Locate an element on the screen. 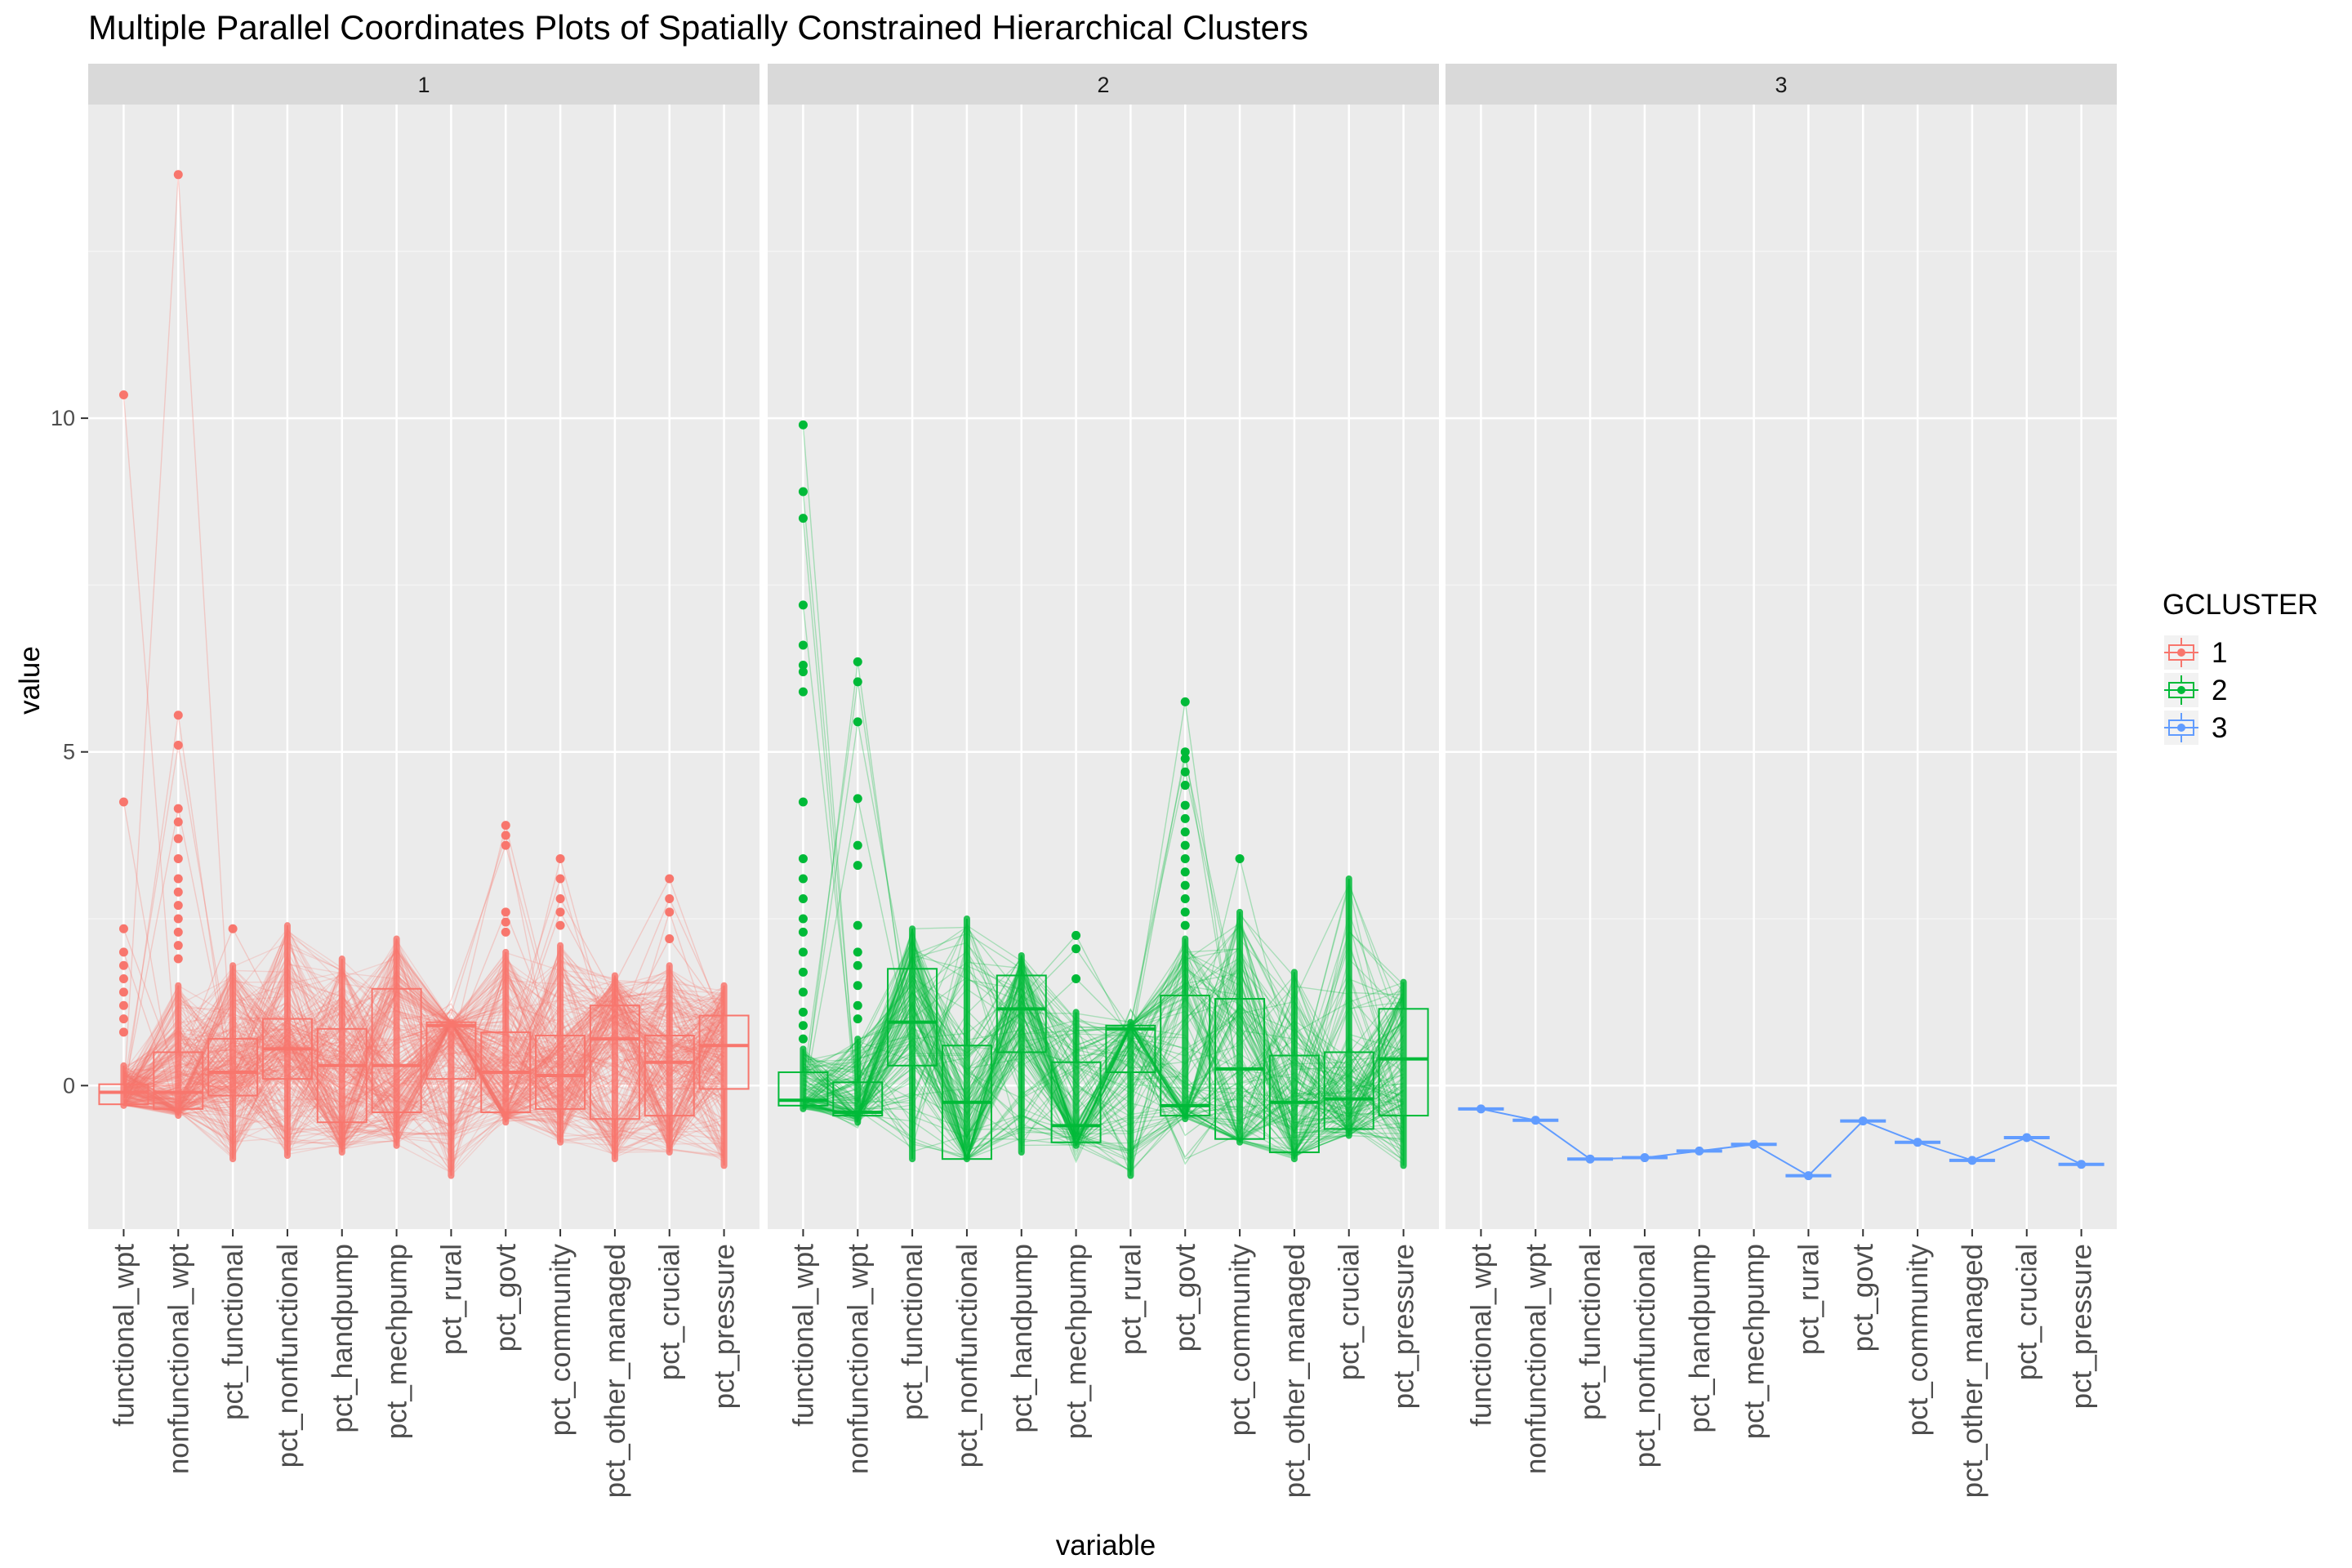 The height and width of the screenshot is (1568, 2352). x-tick-label: pct_mechpump is located at coordinates (1077, 1341).